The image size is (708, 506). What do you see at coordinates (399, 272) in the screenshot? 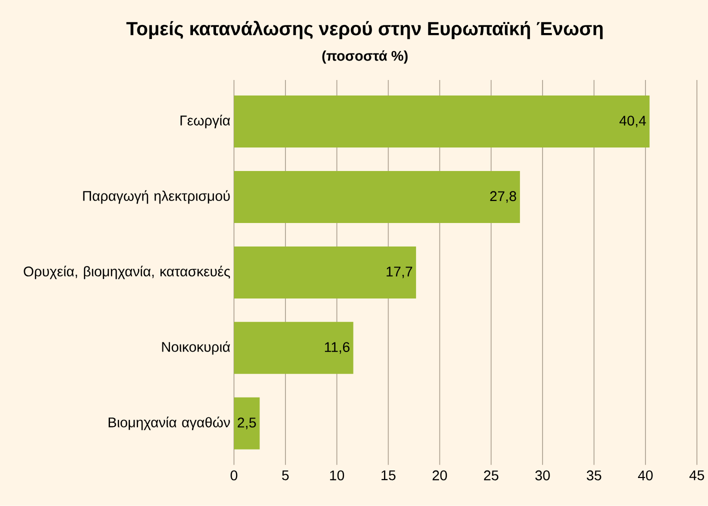
I see `data-label: 17,7` at bounding box center [399, 272].